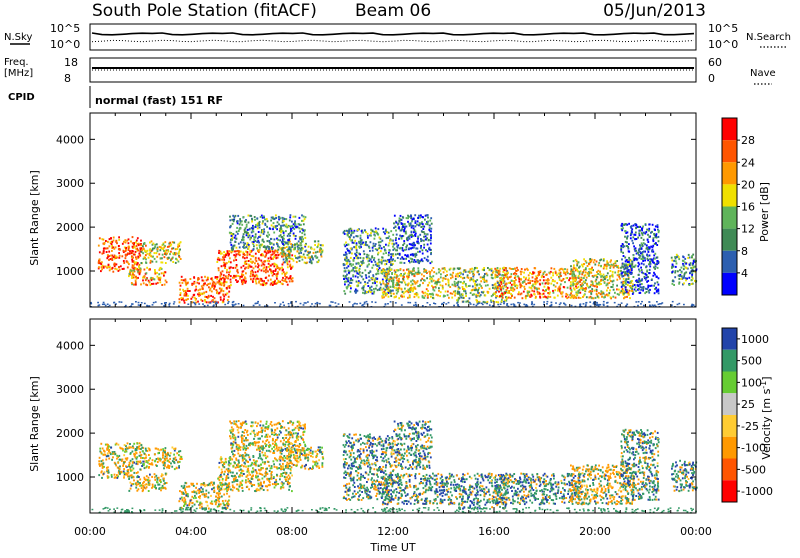  Describe the element at coordinates (729, 129) in the screenshot. I see `colorbar-segment` at that location.